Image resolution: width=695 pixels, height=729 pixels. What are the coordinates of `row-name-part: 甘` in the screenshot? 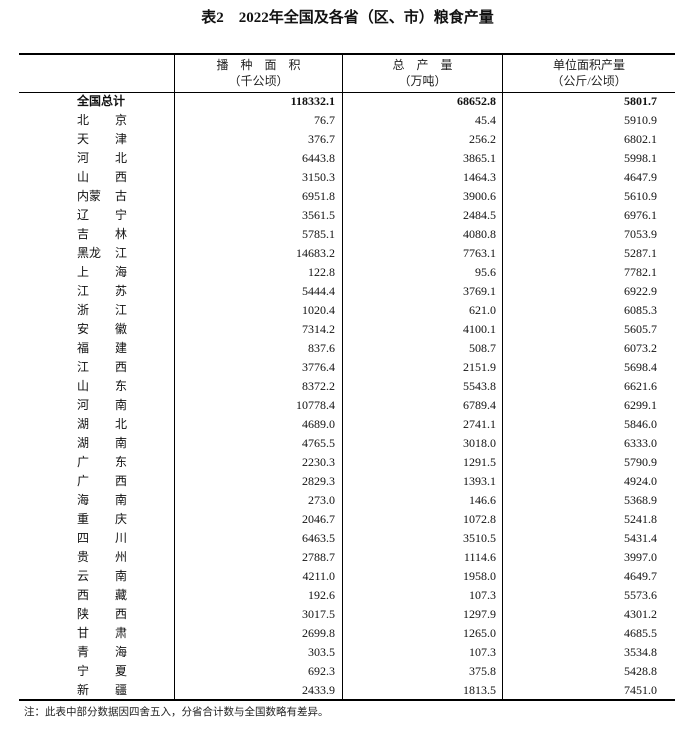 It's located at (83, 633).